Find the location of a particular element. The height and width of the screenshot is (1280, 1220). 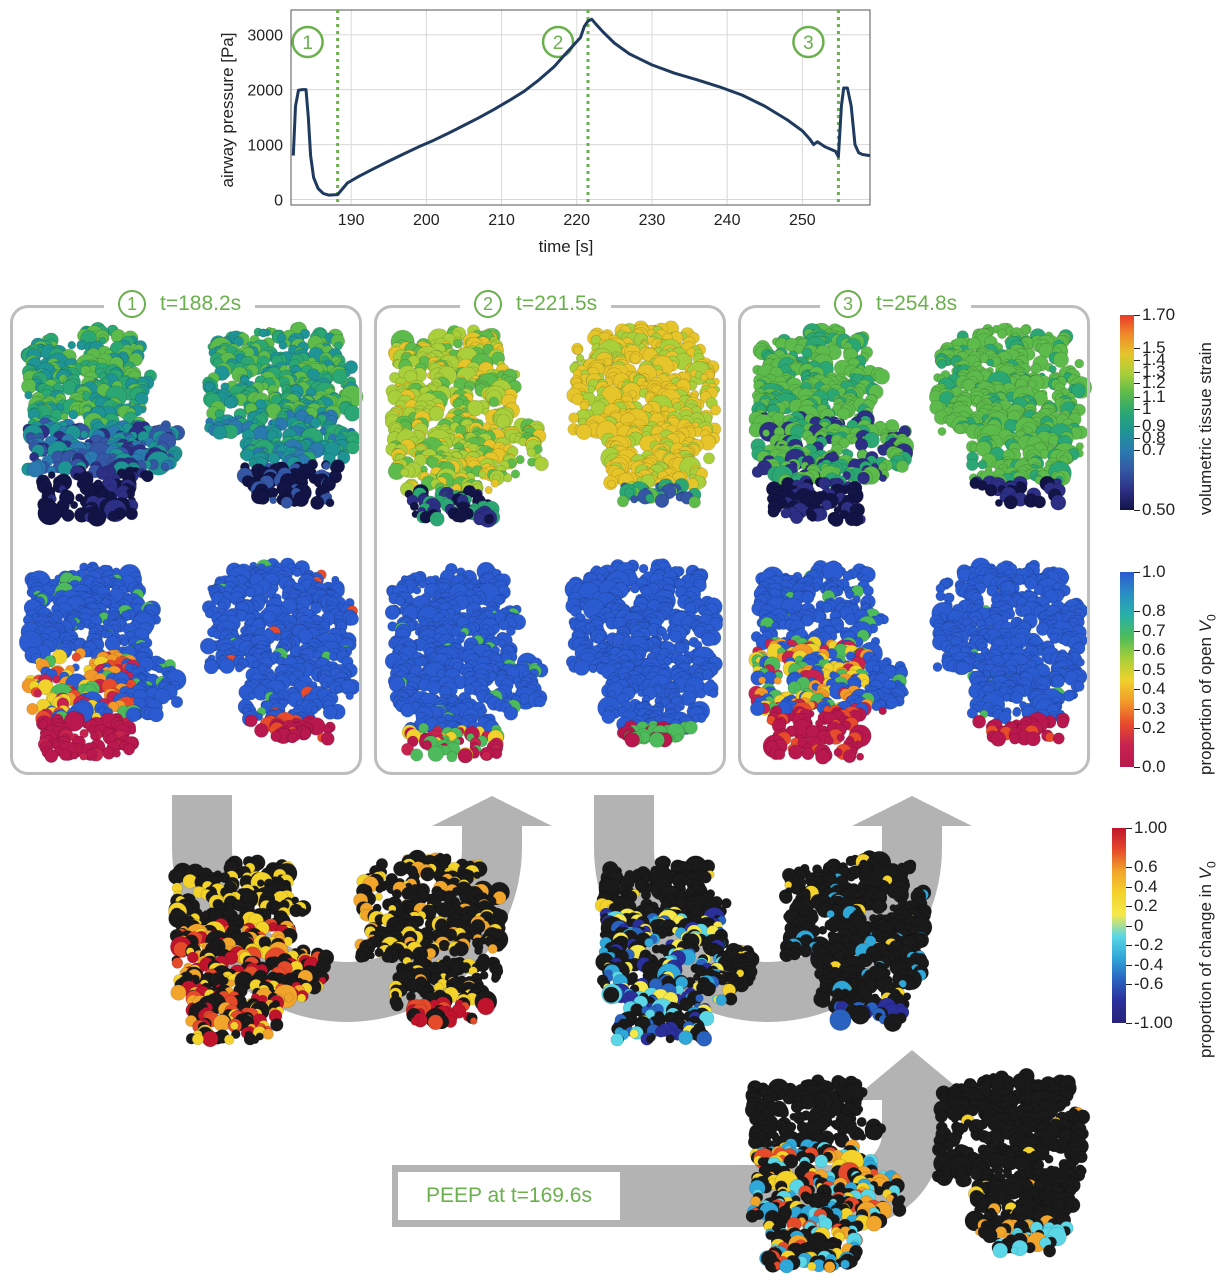

y-tick-label: 1000 is located at coordinates (265, 146).